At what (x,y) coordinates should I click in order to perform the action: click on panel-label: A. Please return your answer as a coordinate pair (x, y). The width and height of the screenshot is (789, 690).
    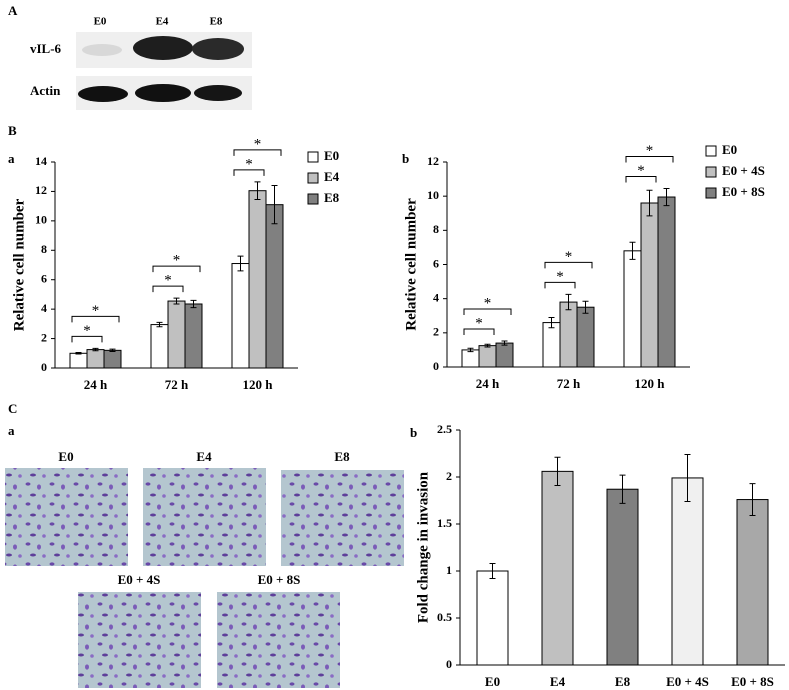
    Looking at the image, I should click on (13, 10).